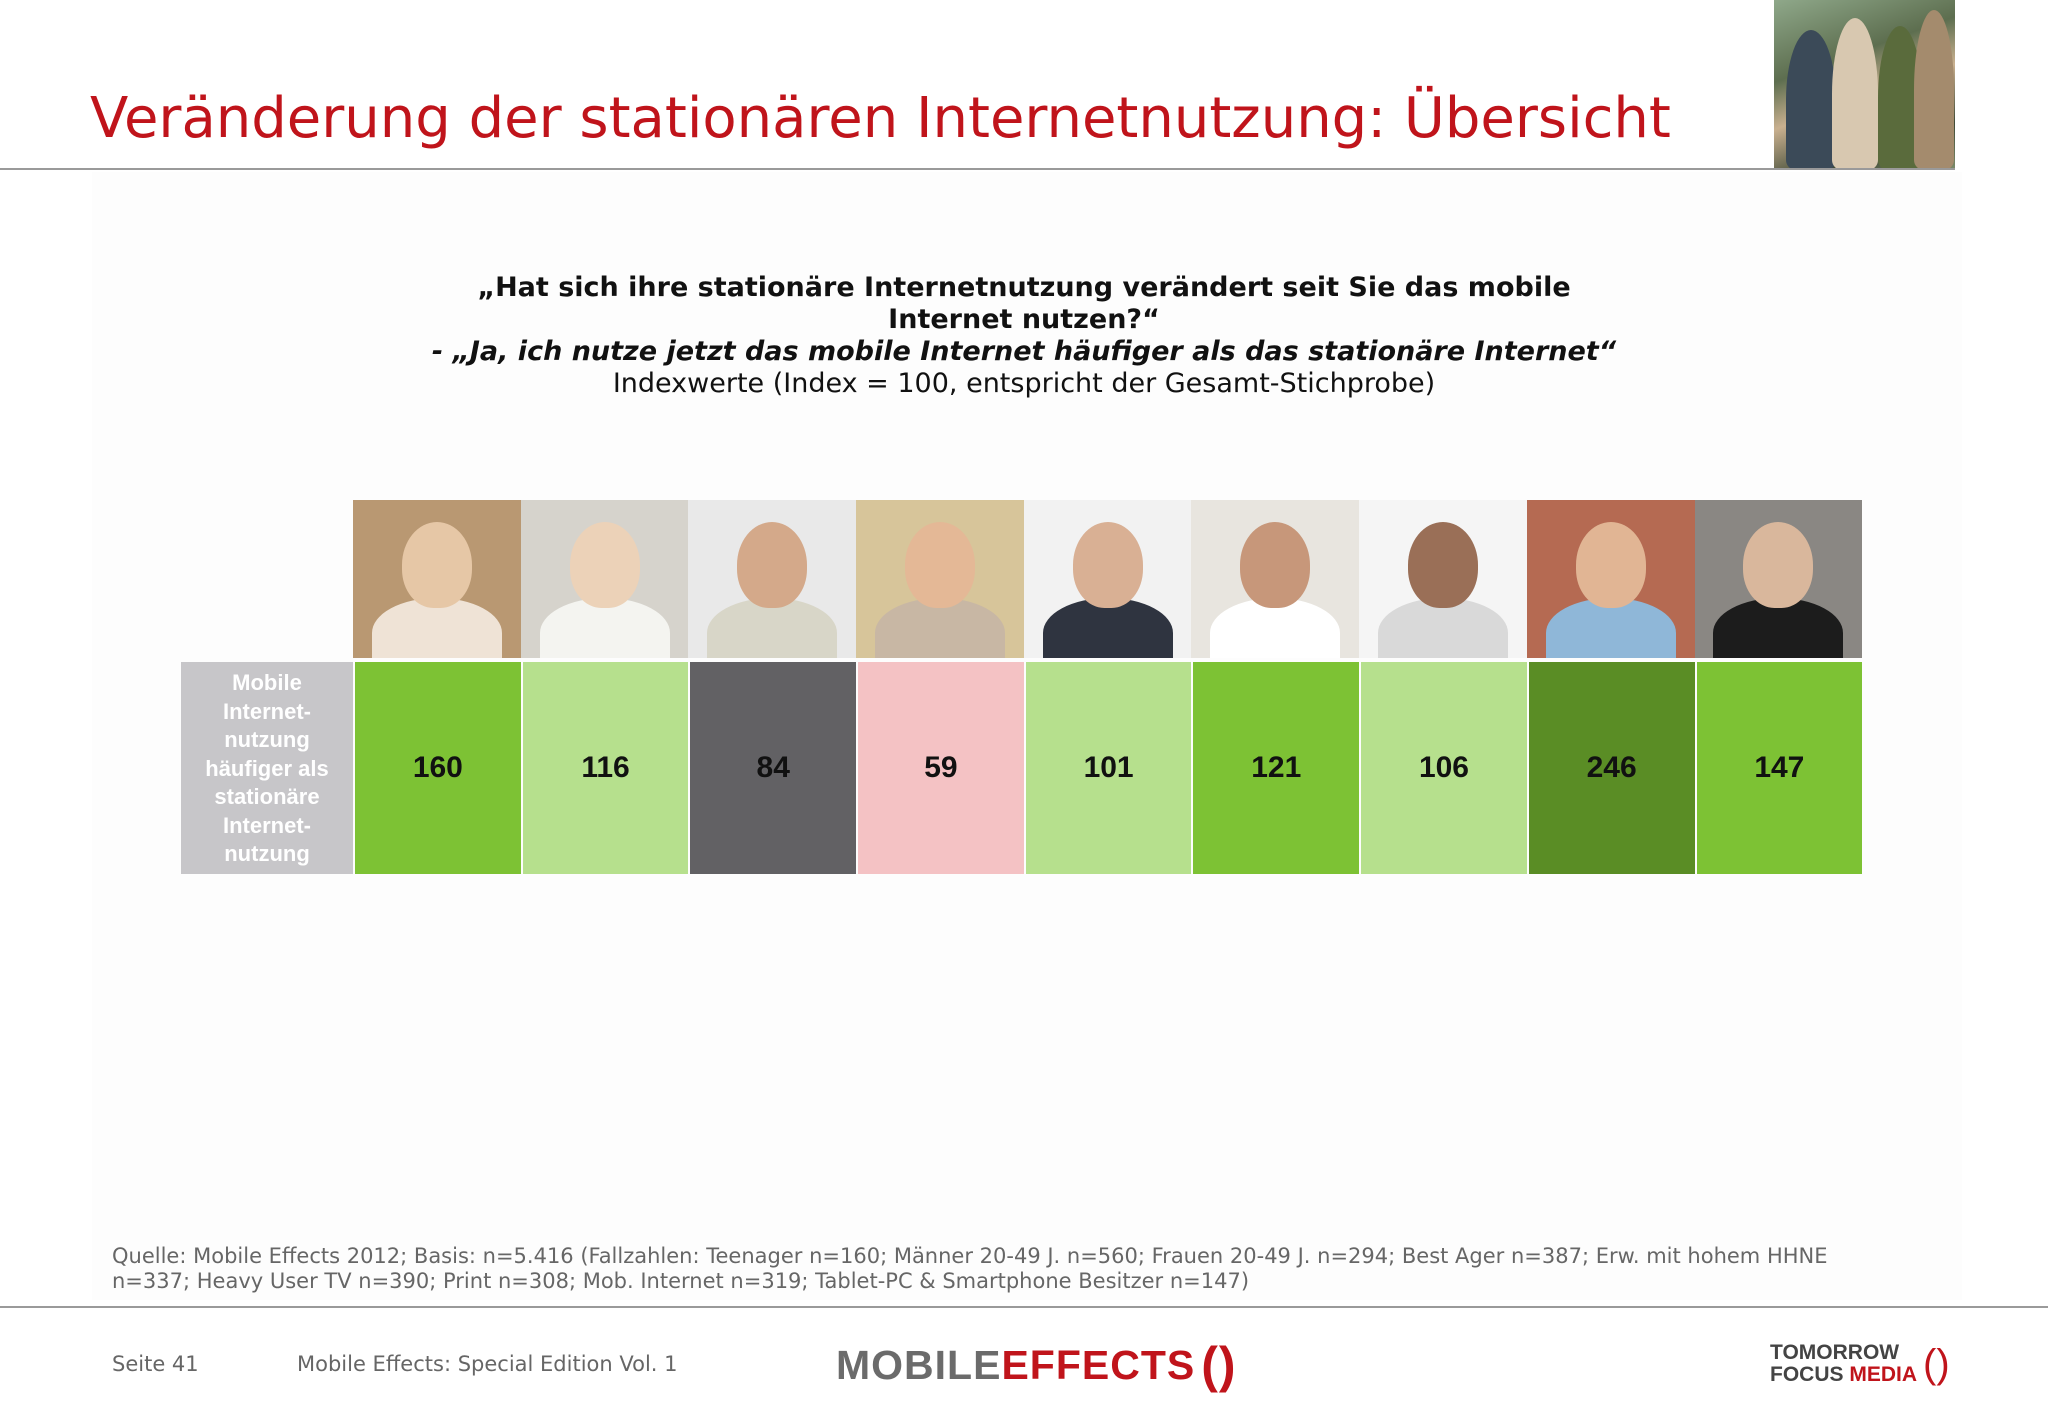 The width and height of the screenshot is (2048, 1418). I want to click on header-divider, so click(977, 169).